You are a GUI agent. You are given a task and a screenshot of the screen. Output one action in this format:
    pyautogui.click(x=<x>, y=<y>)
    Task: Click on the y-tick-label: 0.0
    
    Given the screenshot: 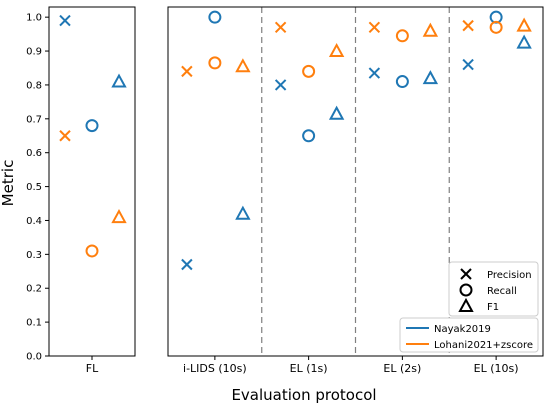 What is the action you would take?
    pyautogui.click(x=34, y=357)
    